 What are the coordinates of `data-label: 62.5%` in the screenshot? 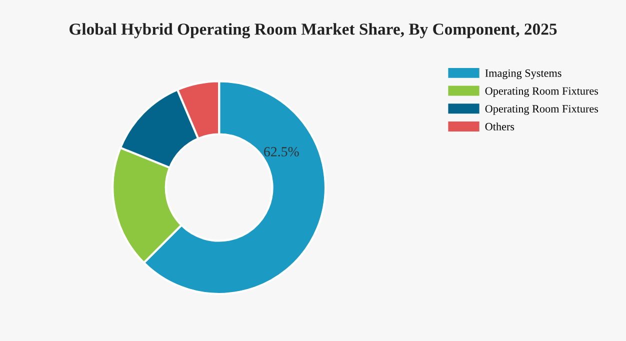 It's located at (281, 151).